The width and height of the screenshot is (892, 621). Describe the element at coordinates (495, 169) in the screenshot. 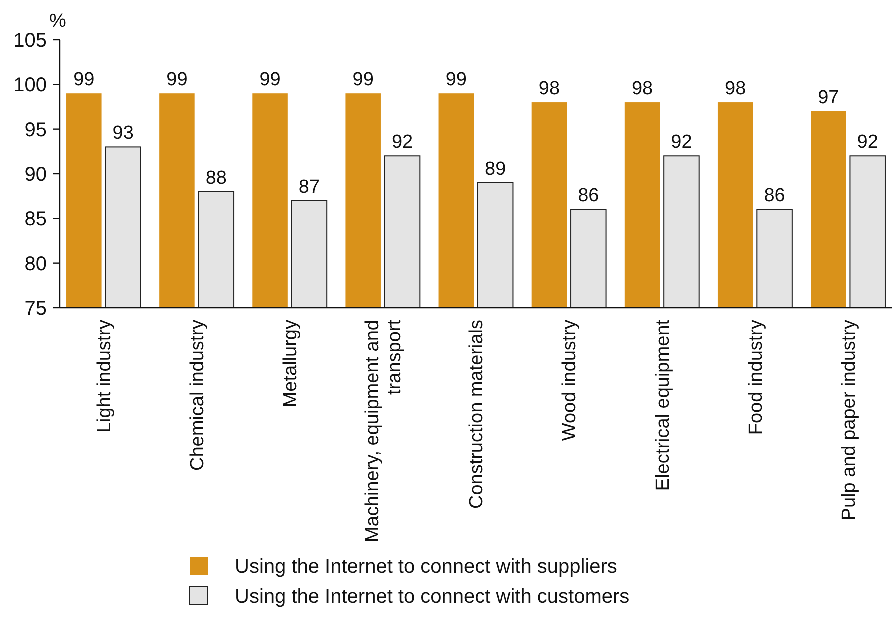

I see `data-label: 89` at that location.